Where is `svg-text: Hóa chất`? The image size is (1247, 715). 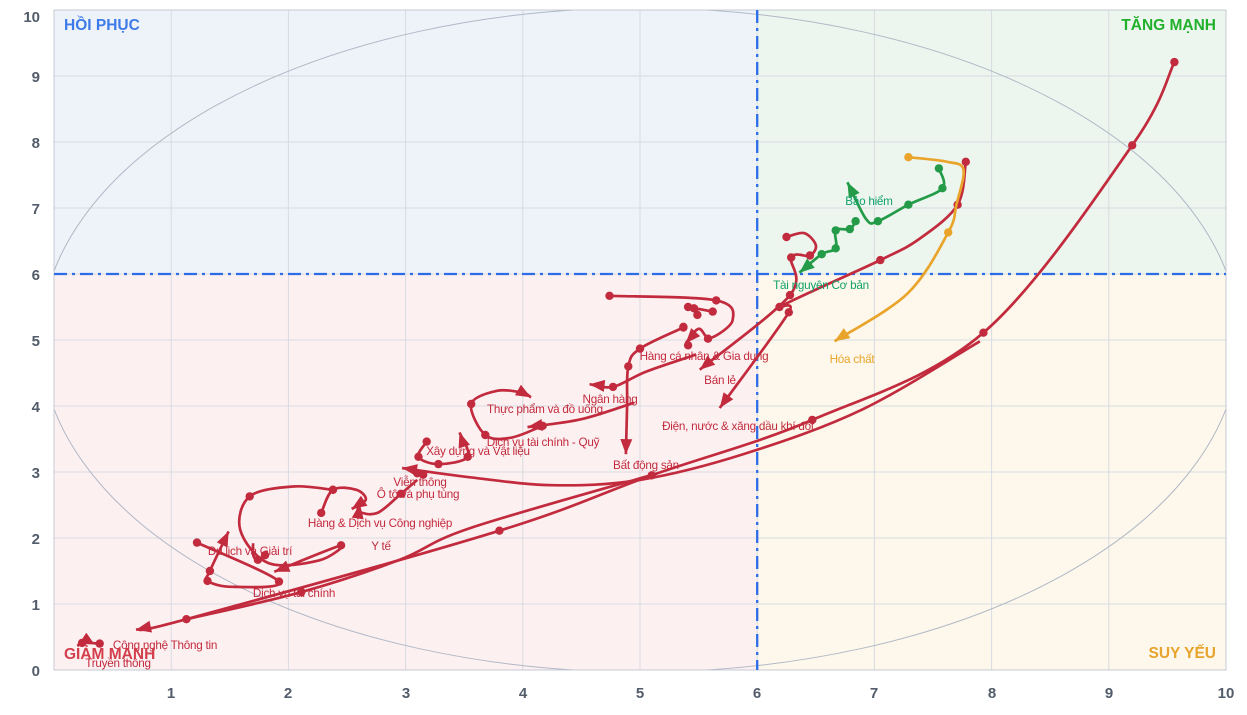 svg-text: Hóa chất is located at coordinates (853, 359).